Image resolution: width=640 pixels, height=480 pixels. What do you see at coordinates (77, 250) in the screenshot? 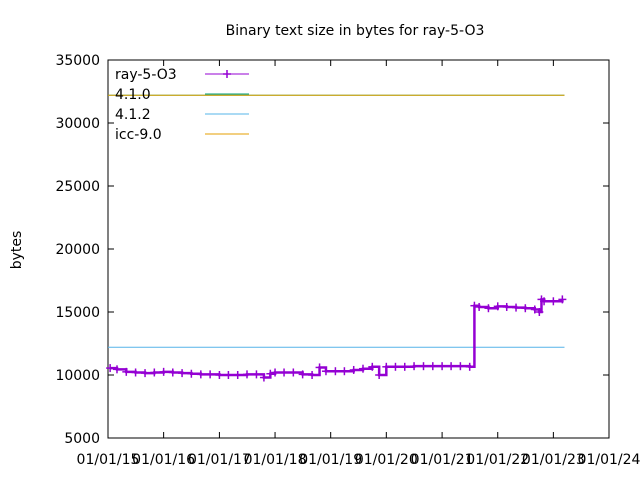
I see `y-tick-label: 20000` at bounding box center [77, 250].